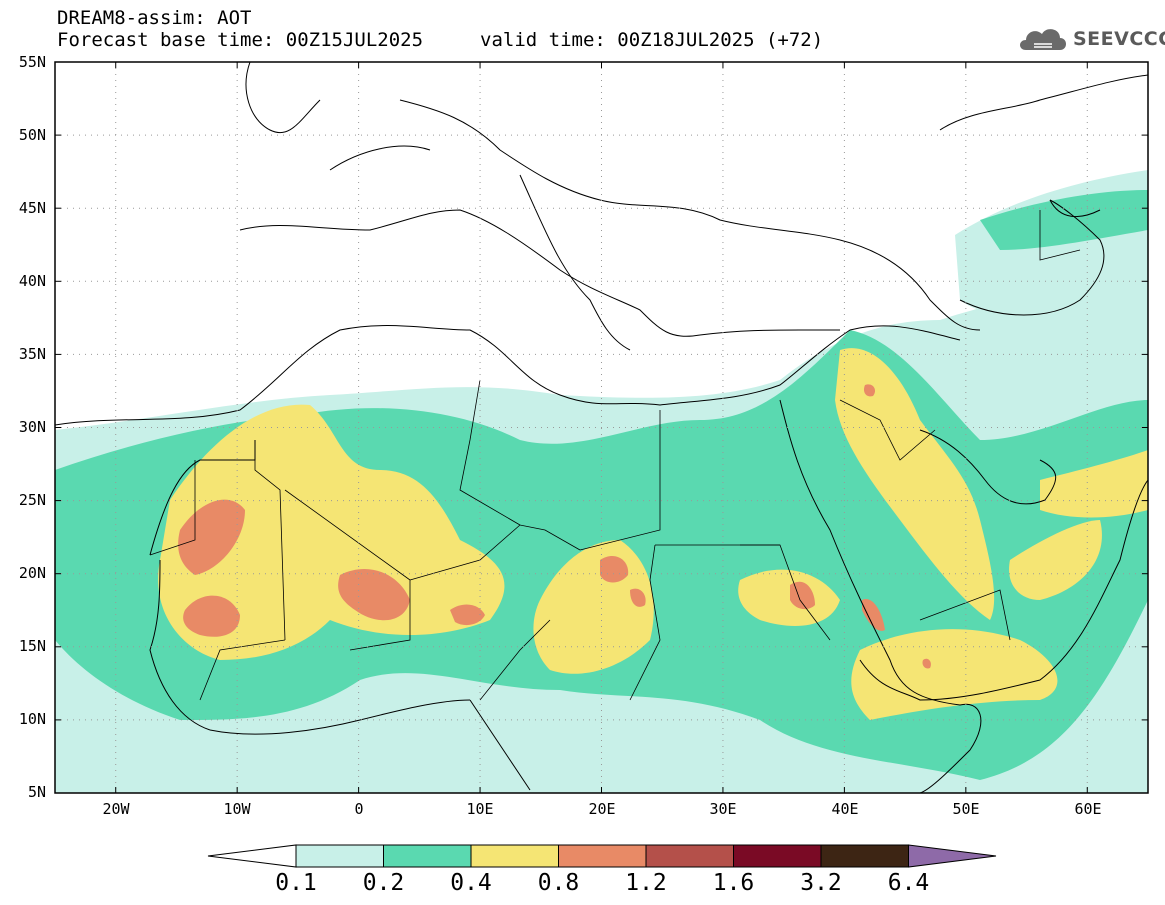 The width and height of the screenshot is (1165, 905). Describe the element at coordinates (154, 18) in the screenshot. I see `map-title: DREAM8-assim: AOT` at that location.